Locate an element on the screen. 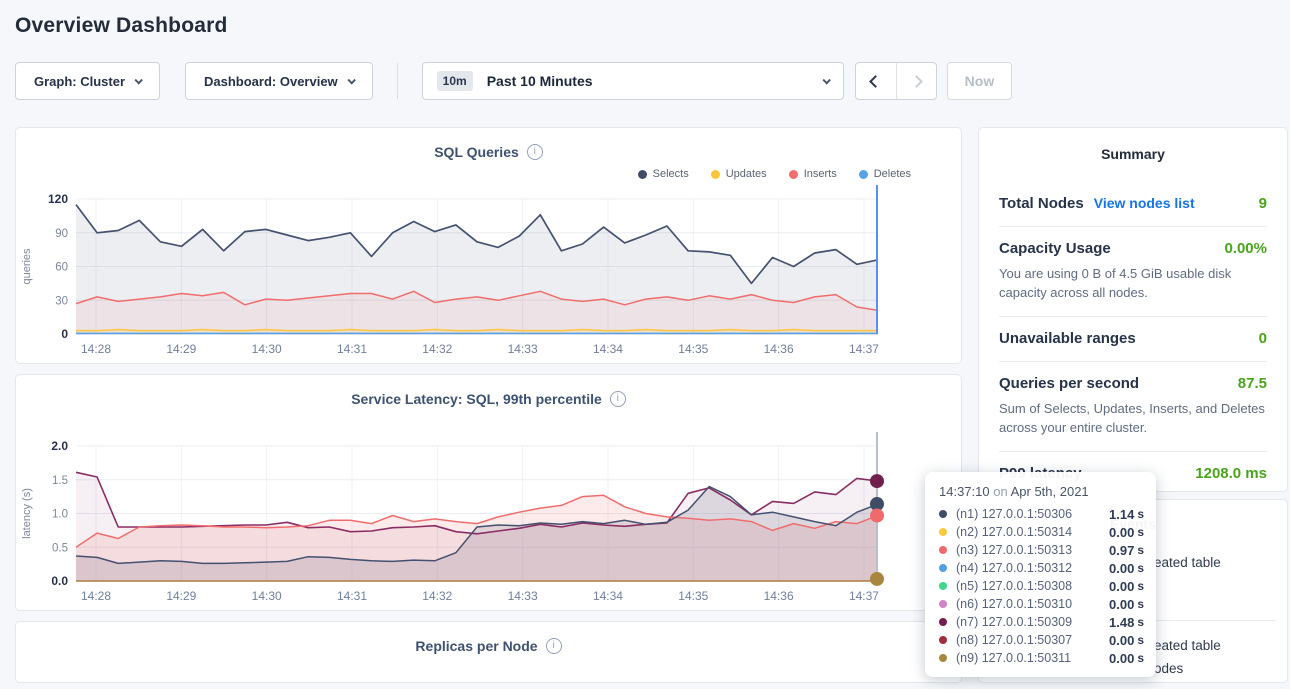 This screenshot has width=1290, height=689. tooltip-node-row: (n4) 127.0.0.1:50312 0.00 s is located at coordinates (1040, 568).